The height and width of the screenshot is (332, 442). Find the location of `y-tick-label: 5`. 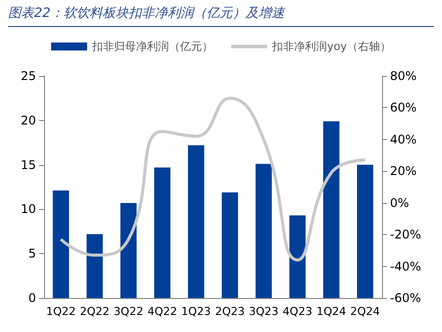

y-tick-label: 5 is located at coordinates (32, 253).